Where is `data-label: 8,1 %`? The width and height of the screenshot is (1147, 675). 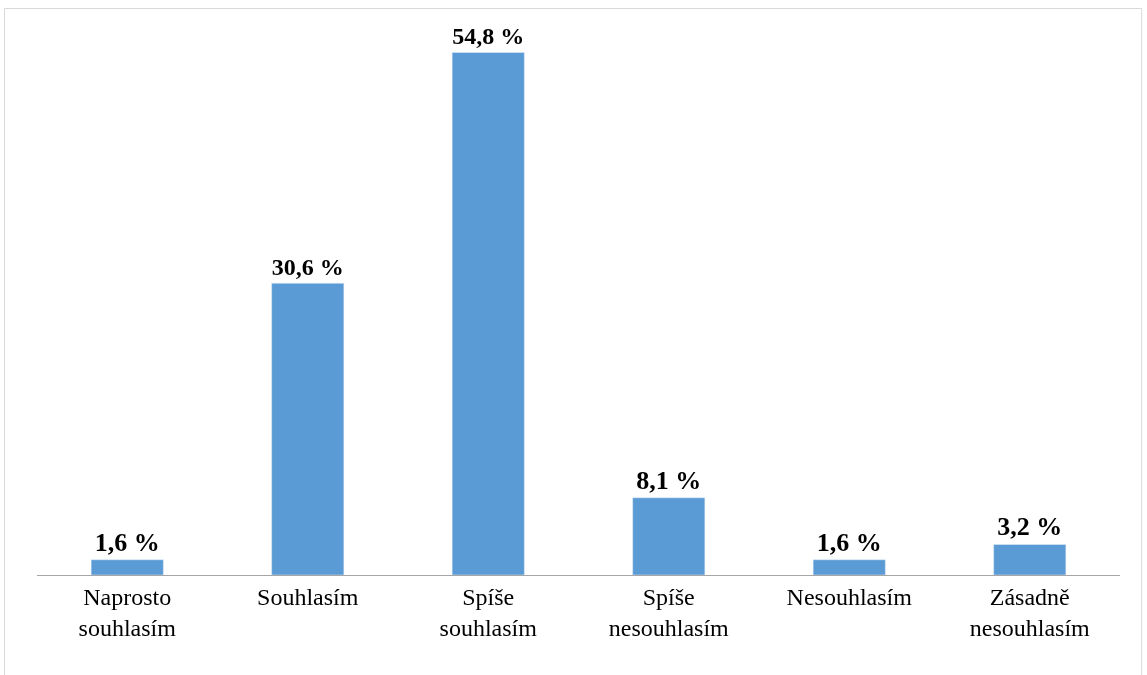
data-label: 8,1 % is located at coordinates (669, 480).